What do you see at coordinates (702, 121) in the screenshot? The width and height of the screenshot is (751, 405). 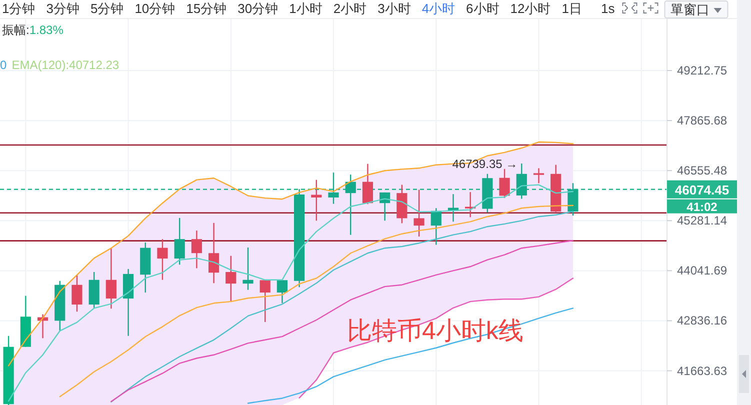 I see `y-tick-label: 47865.68` at bounding box center [702, 121].